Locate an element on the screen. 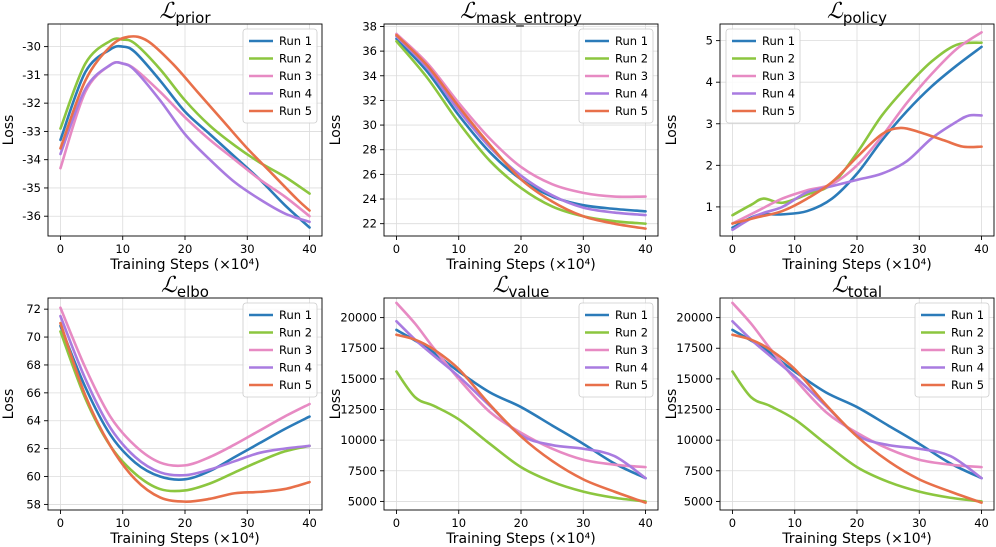 Image resolution: width=996 pixels, height=547 pixels. y-tick-label: 62 is located at coordinates (33, 449).